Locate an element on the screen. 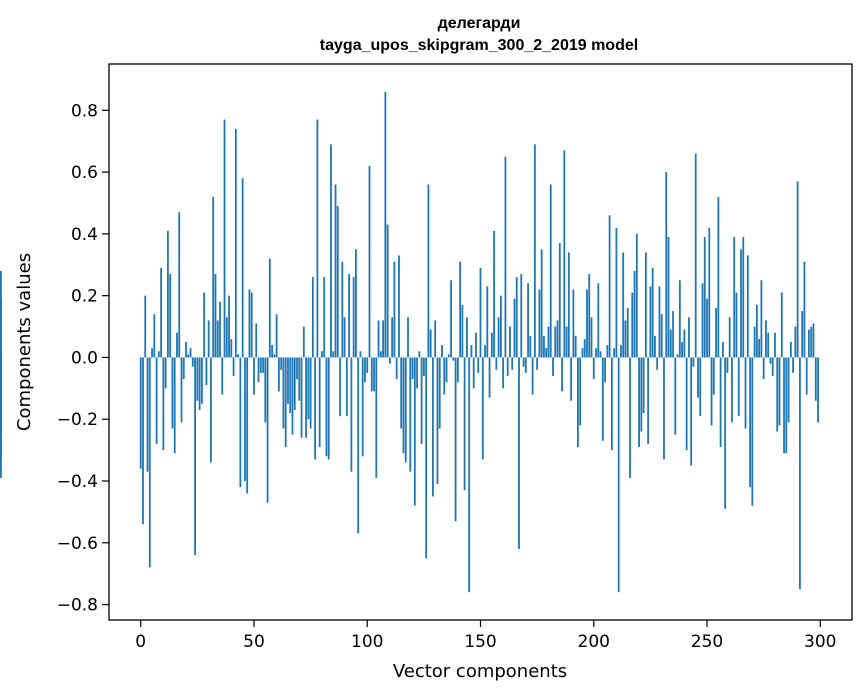 The width and height of the screenshot is (867, 696). y-tick-label: −0.8 is located at coordinates (77, 606).